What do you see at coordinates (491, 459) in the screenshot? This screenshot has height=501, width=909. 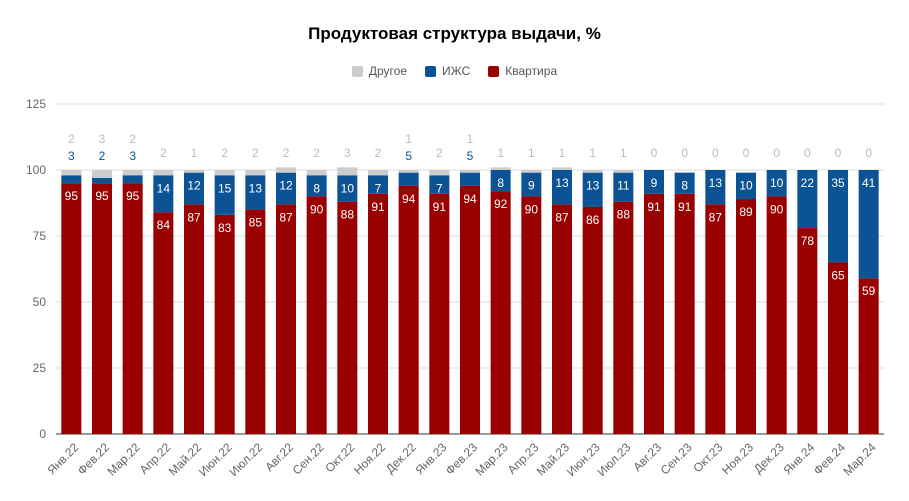 I see `x-tick-label: Мар.23` at bounding box center [491, 459].